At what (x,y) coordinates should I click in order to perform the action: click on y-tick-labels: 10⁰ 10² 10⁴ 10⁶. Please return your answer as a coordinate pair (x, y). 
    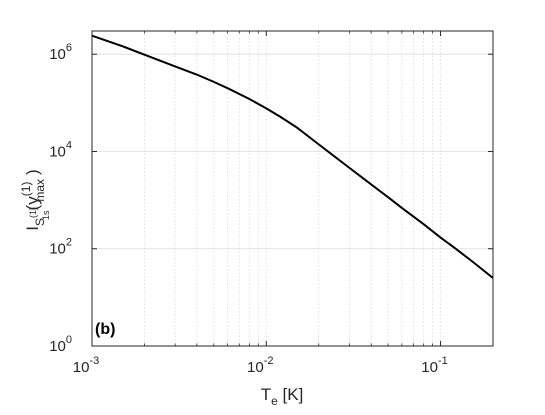
    Looking at the image, I should click on (60, 198).